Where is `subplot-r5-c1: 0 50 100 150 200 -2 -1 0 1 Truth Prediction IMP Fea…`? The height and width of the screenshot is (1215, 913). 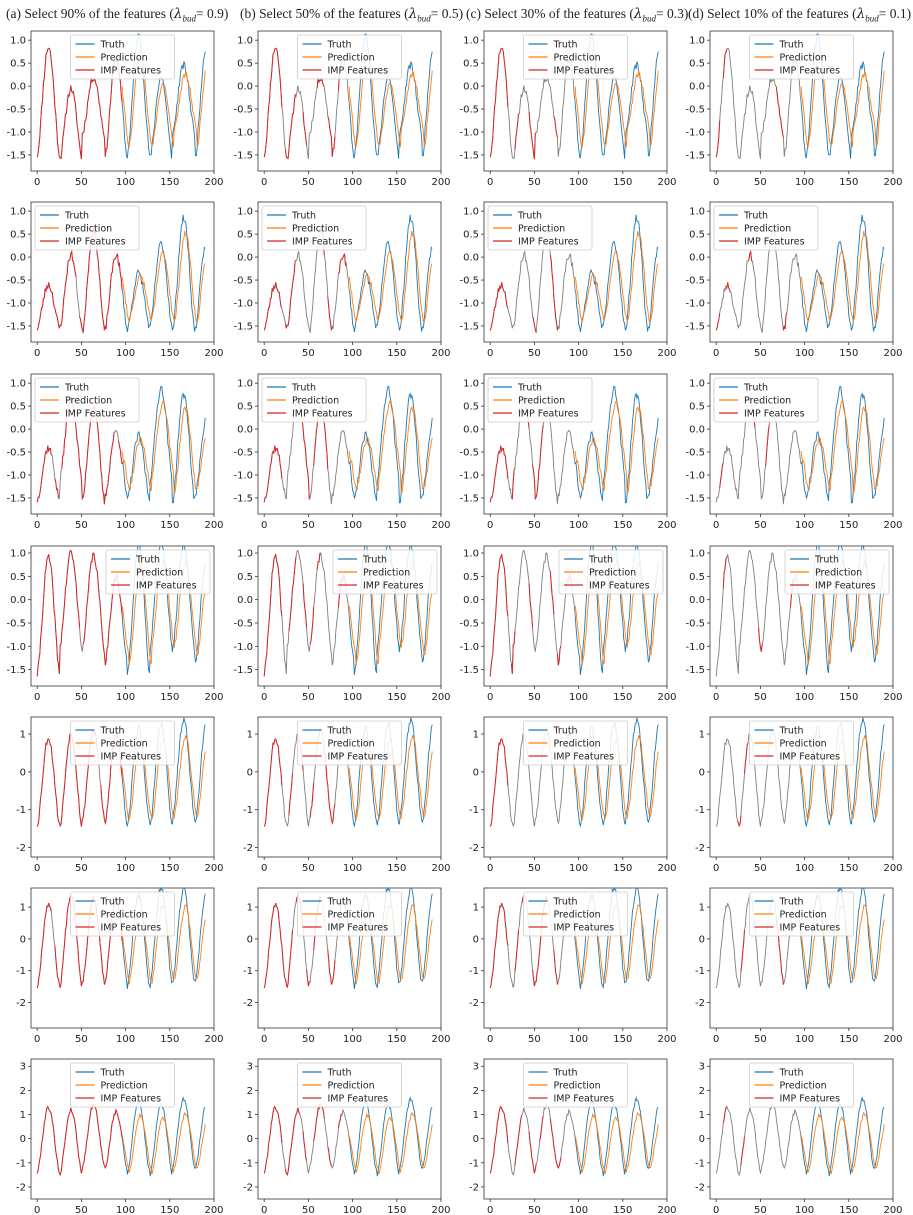
subplot-r5-c1: 0 50 100 150 200 -2 -1 0 1 Truth Prediction IMP Fea… is located at coordinates (120, 795).